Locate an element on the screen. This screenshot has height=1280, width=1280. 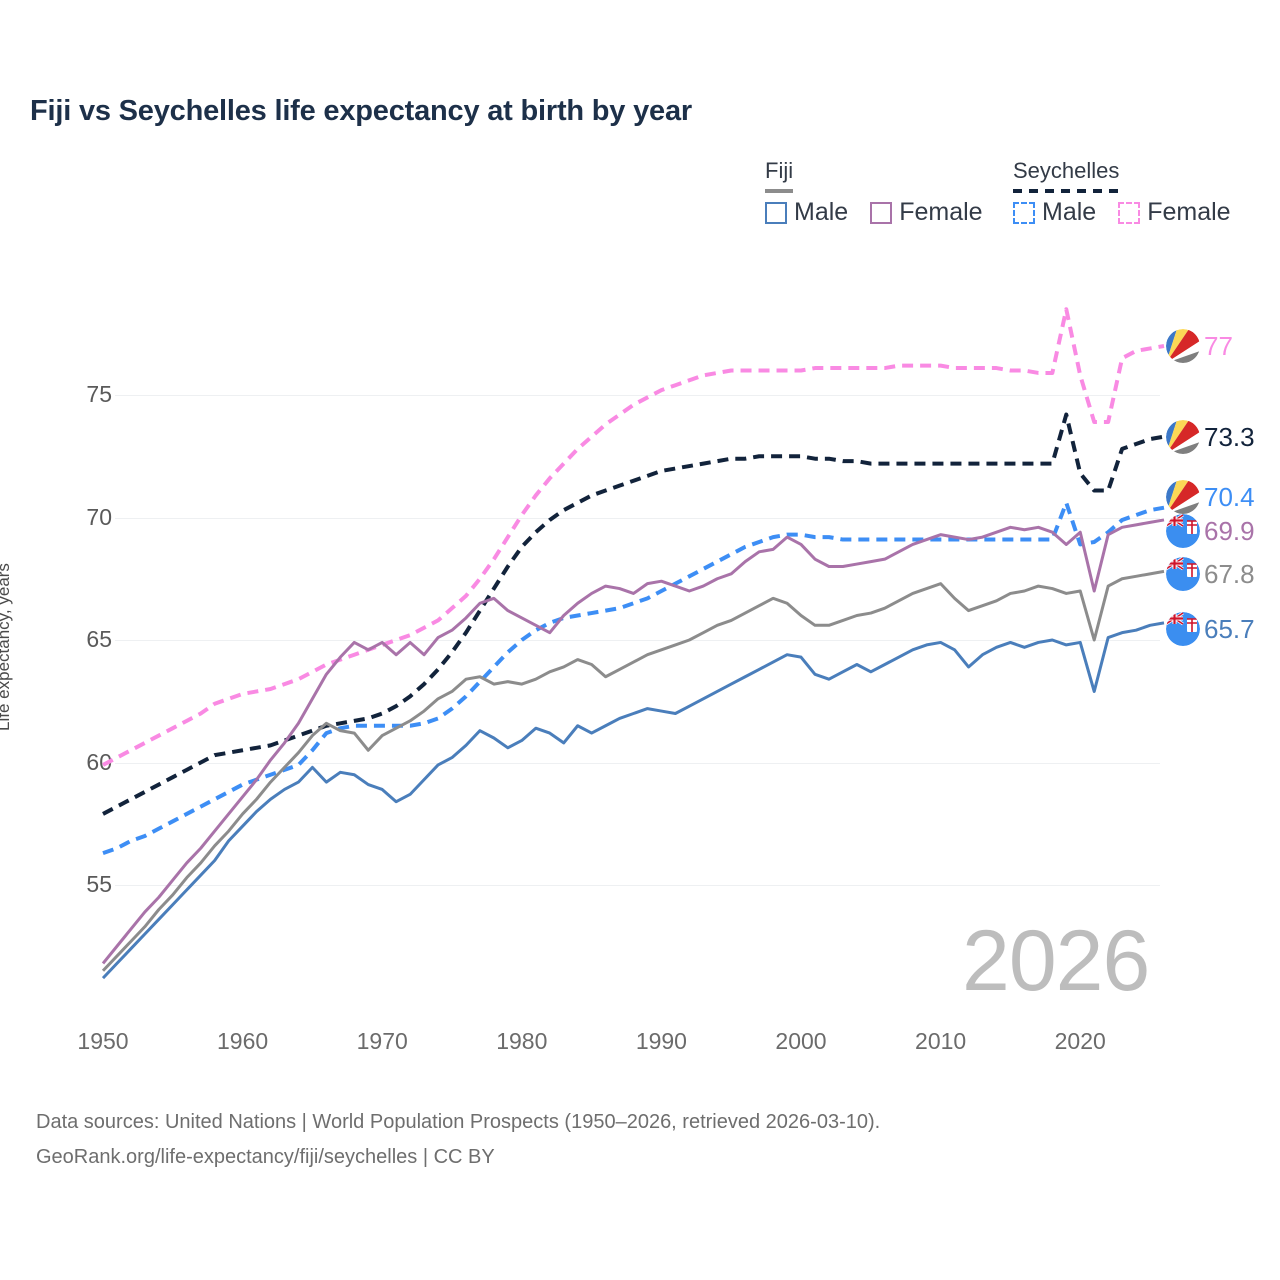
legend-item-seychelles-female: Female is located at coordinates (1174, 212).